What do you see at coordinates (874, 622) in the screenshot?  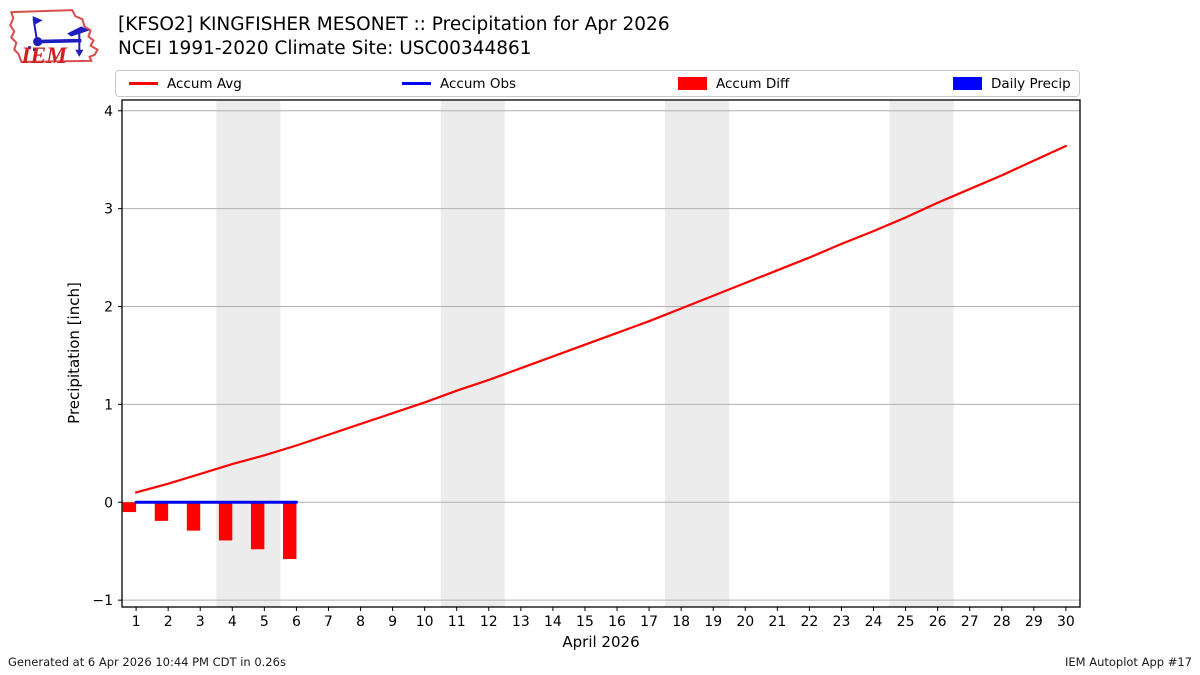 I see `svg-text: 24` at bounding box center [874, 622].